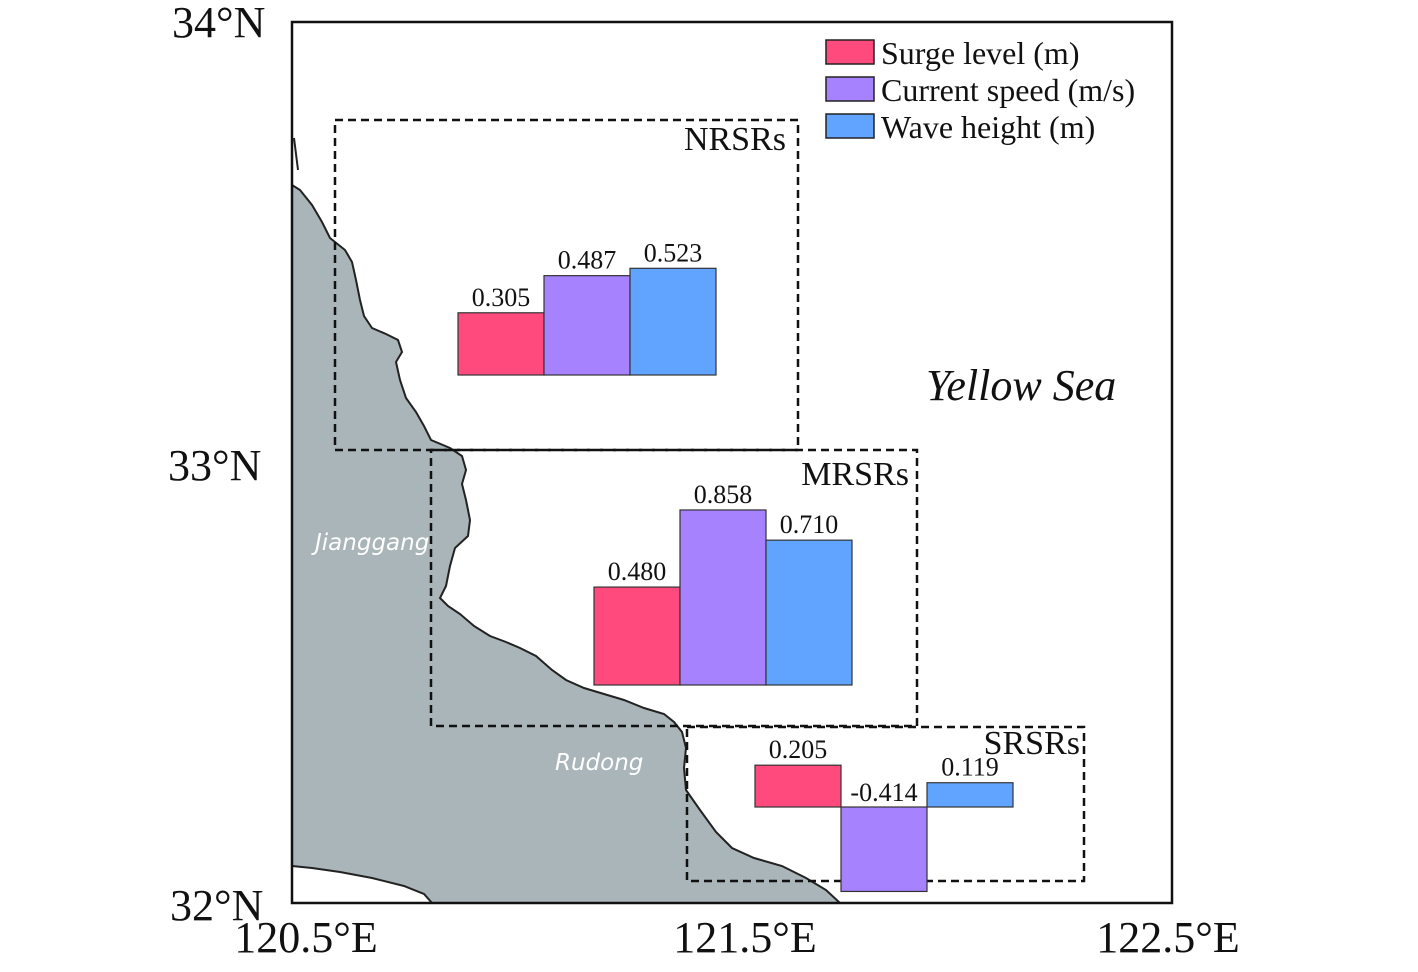 The image size is (1418, 972). What do you see at coordinates (216, 905) in the screenshot?
I see `lat-32-label: 32°N` at bounding box center [216, 905].